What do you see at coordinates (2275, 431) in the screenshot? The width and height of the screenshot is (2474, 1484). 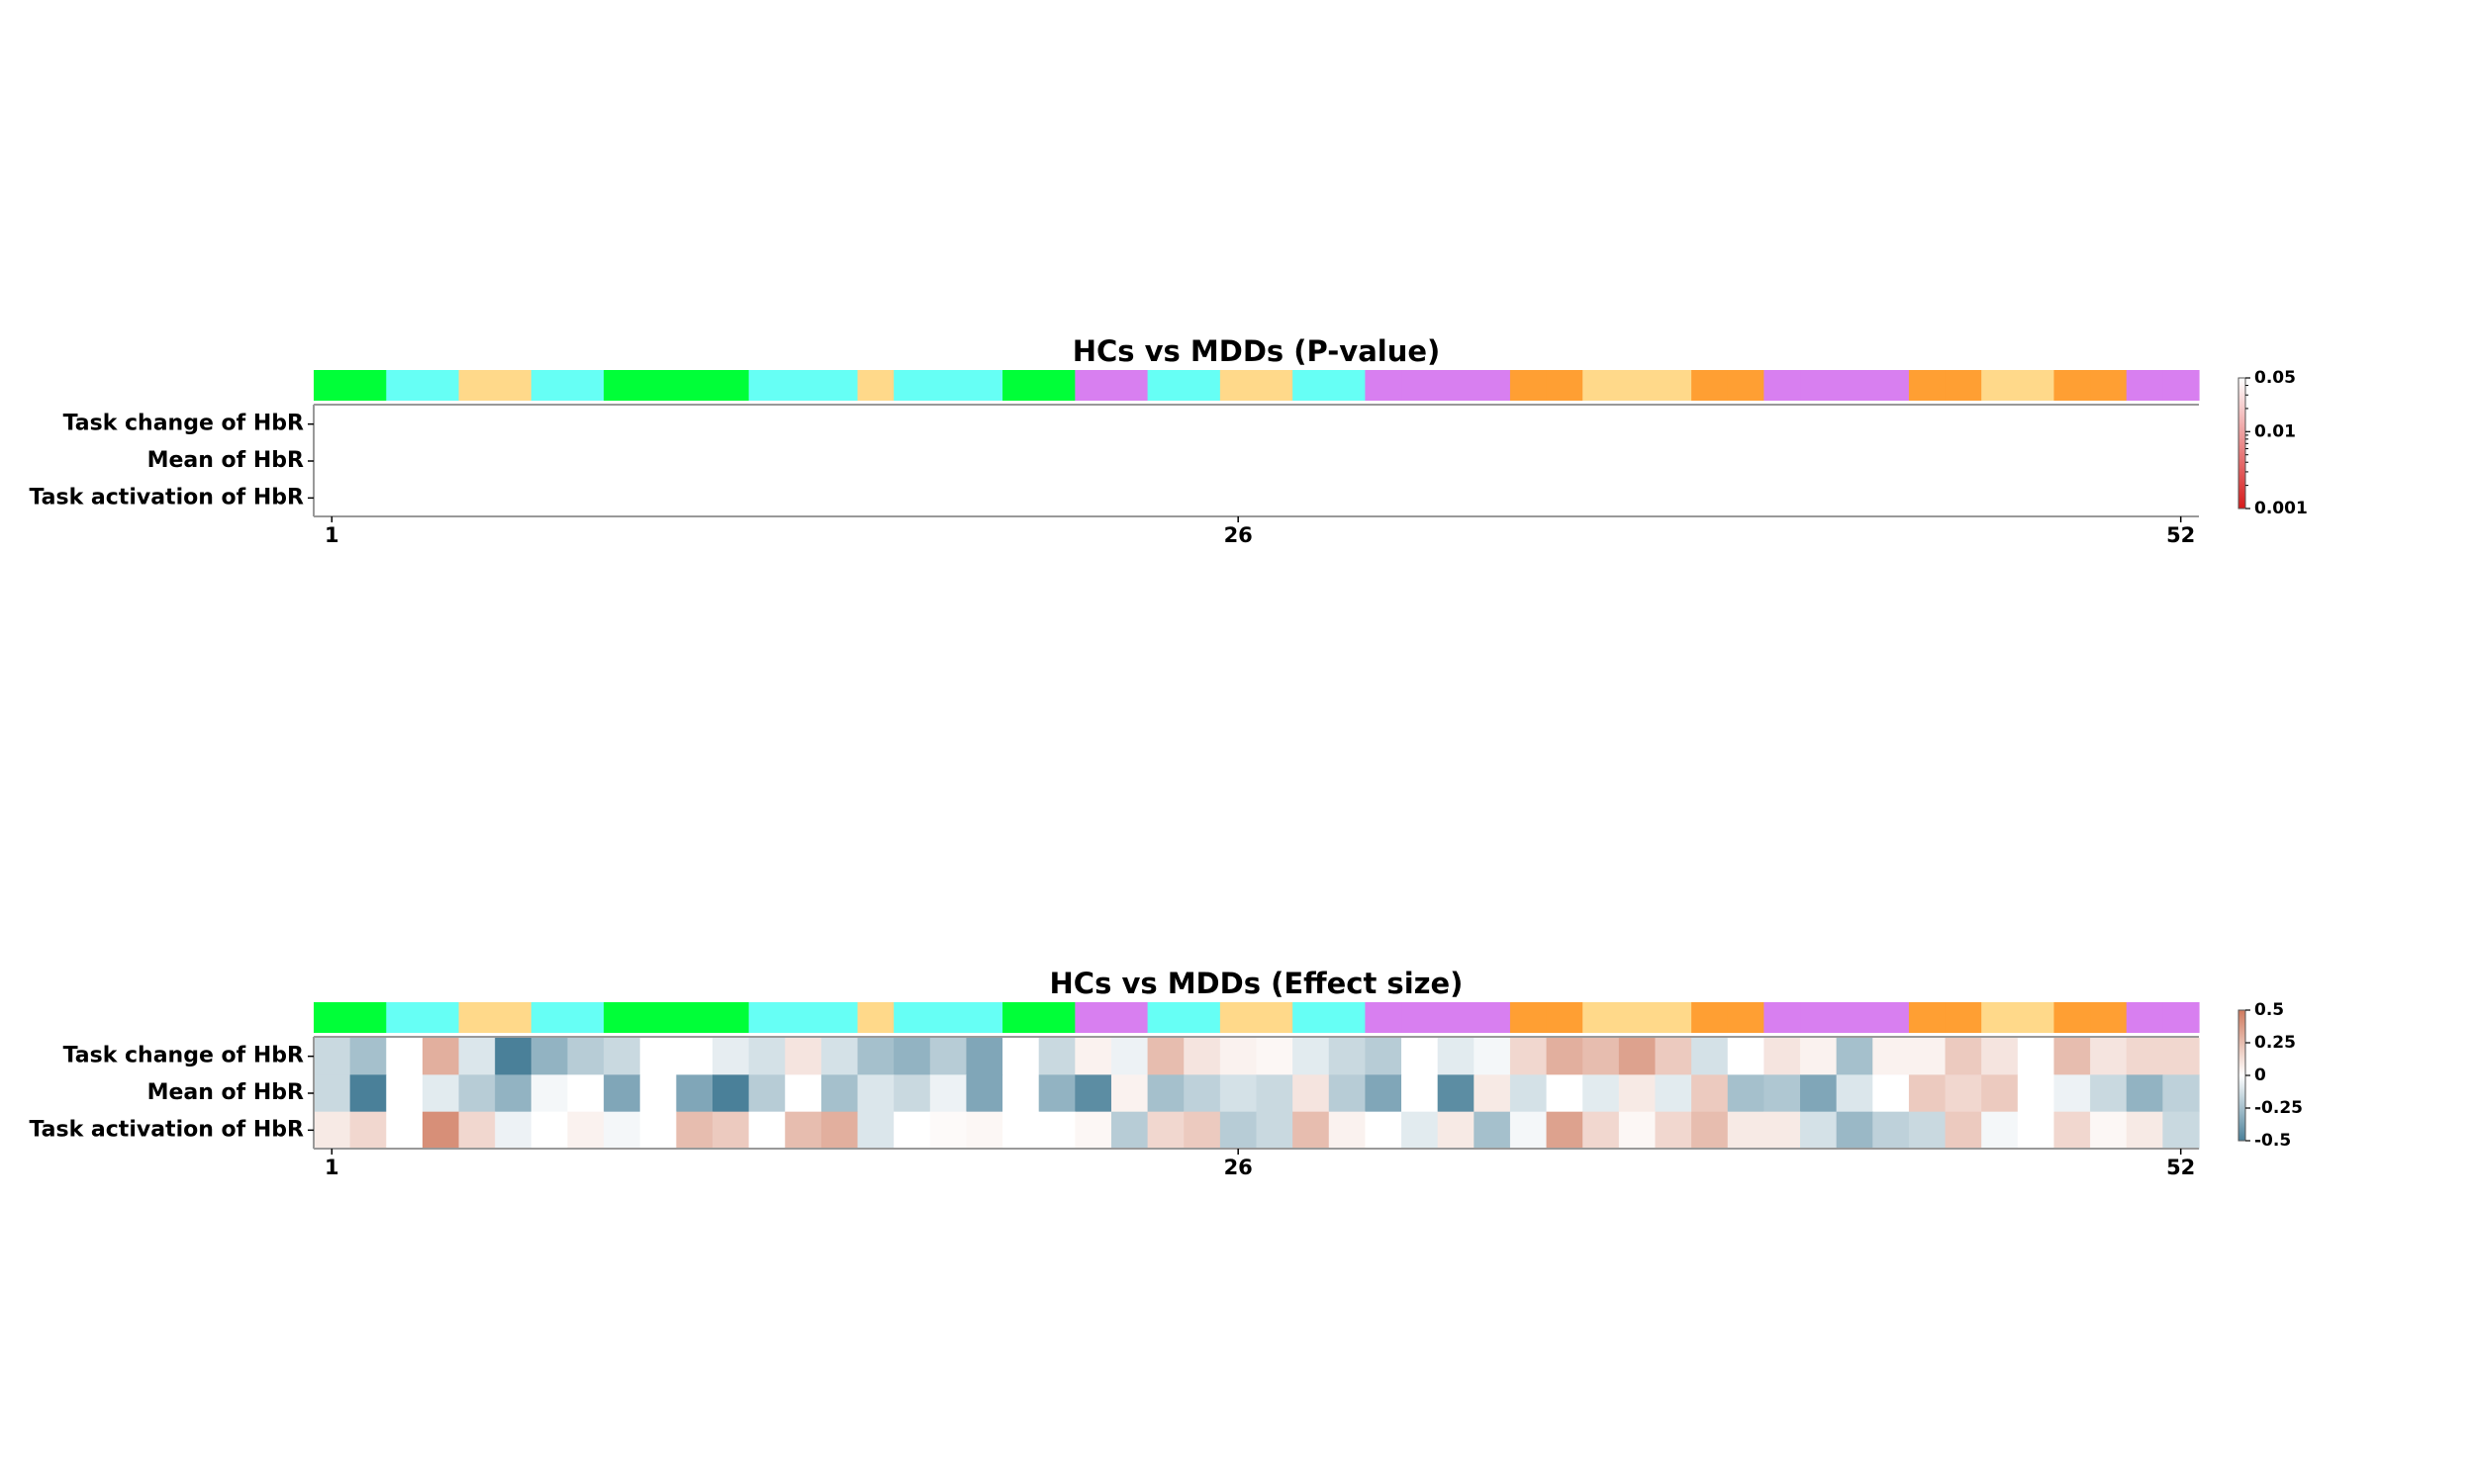 I see `colorbar-tick-label: 0.01` at bounding box center [2275, 431].